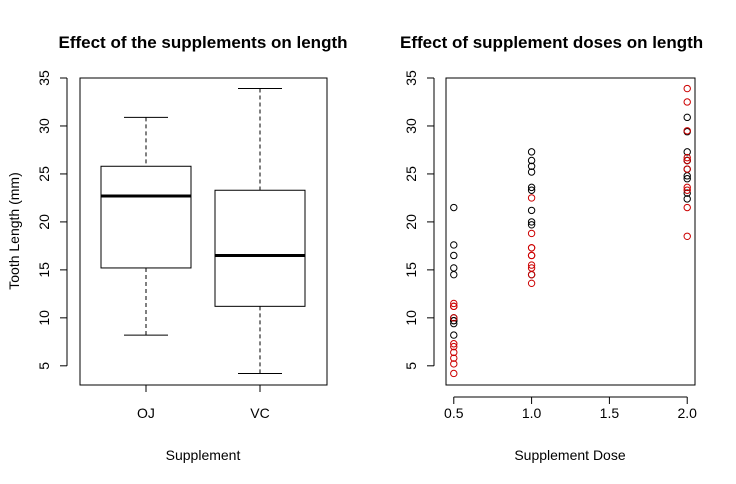 The width and height of the screenshot is (736, 484). Describe the element at coordinates (687, 413) in the screenshot. I see `x-tick-label: 2.0` at that location.